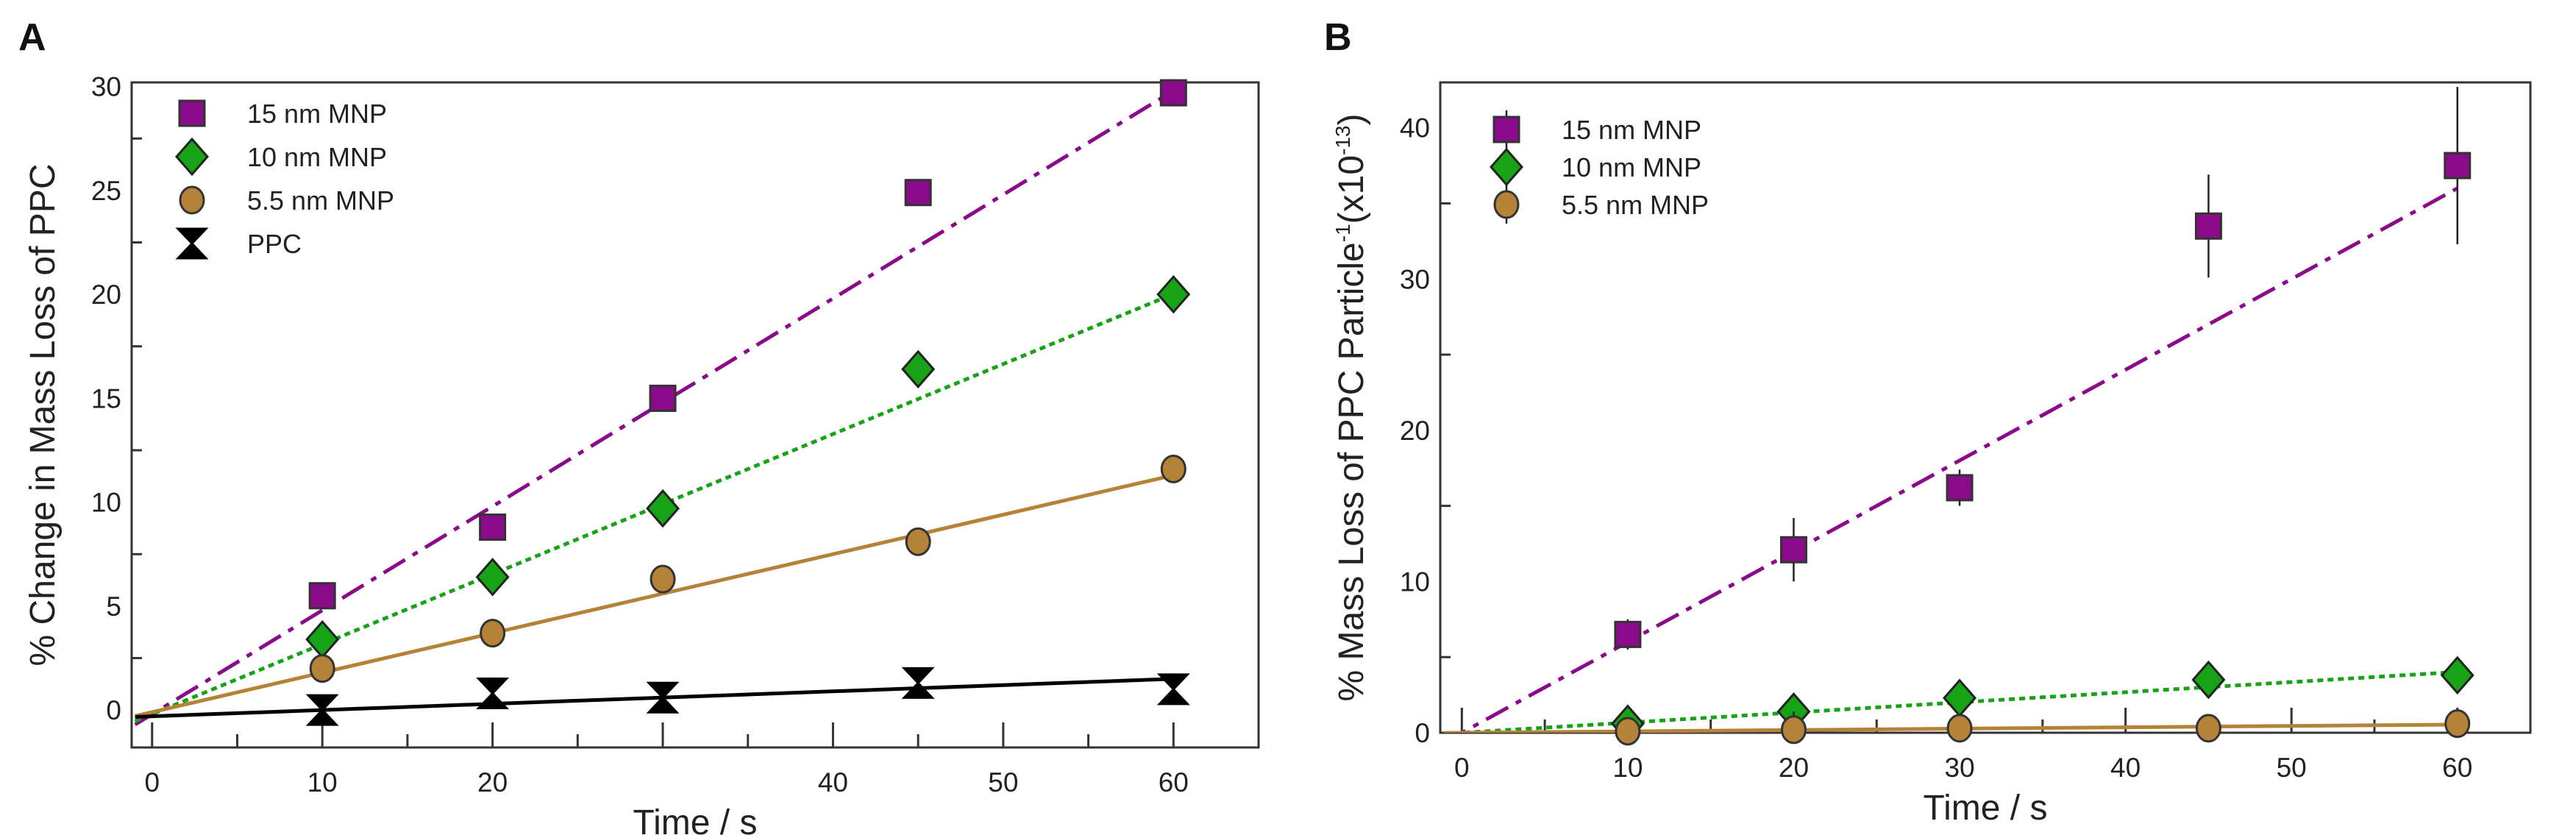 The image size is (2576, 835). Describe the element at coordinates (1351, 120) in the screenshot. I see `y-axis-title-end: )` at that location.